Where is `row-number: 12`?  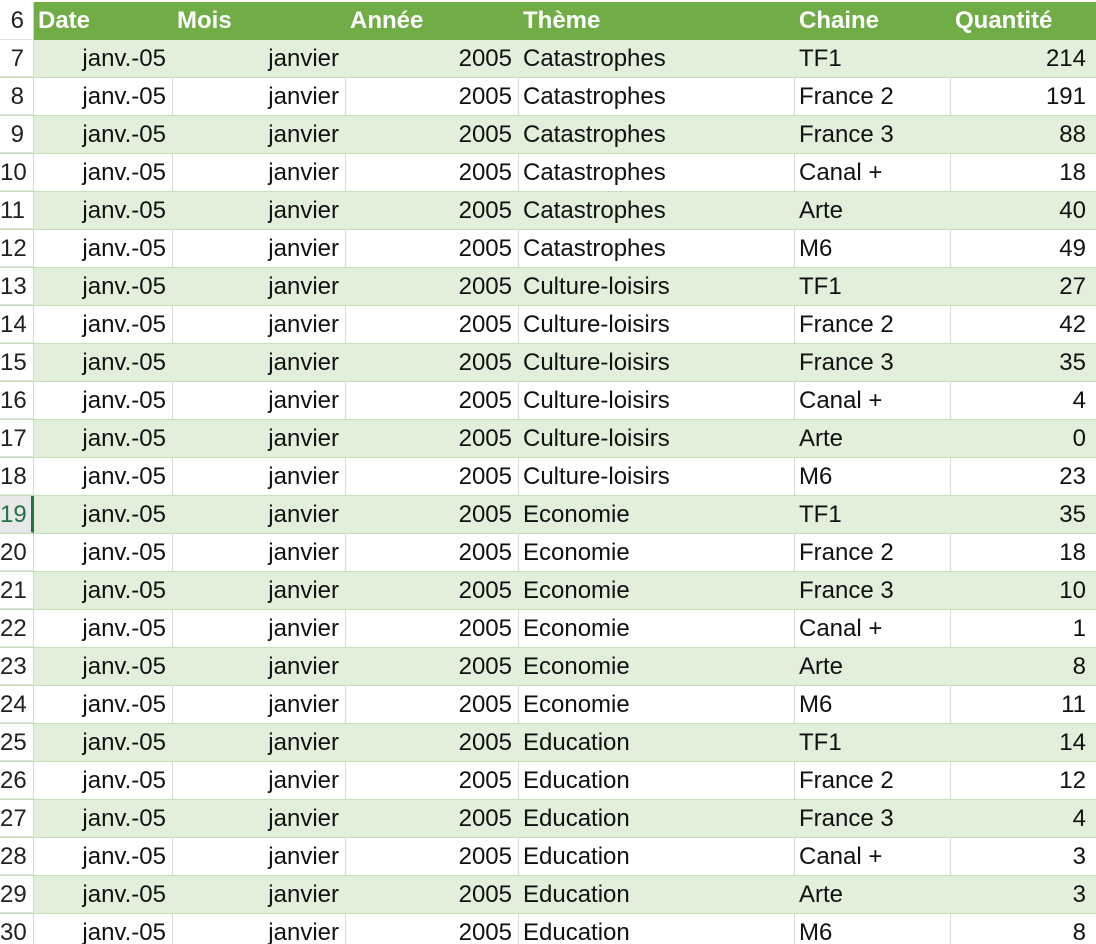 row-number: 12 is located at coordinates (17, 248).